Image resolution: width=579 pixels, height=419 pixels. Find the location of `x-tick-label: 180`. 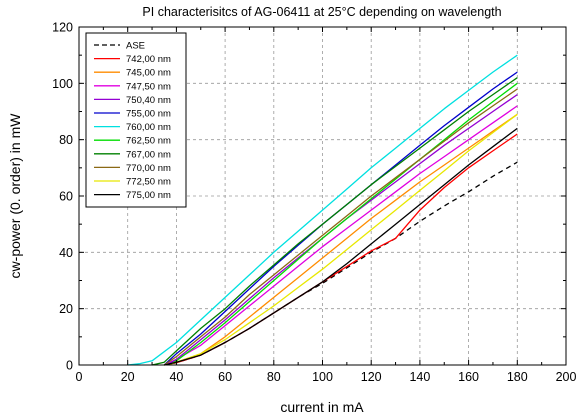

x-tick-label: 180 is located at coordinates (517, 377).